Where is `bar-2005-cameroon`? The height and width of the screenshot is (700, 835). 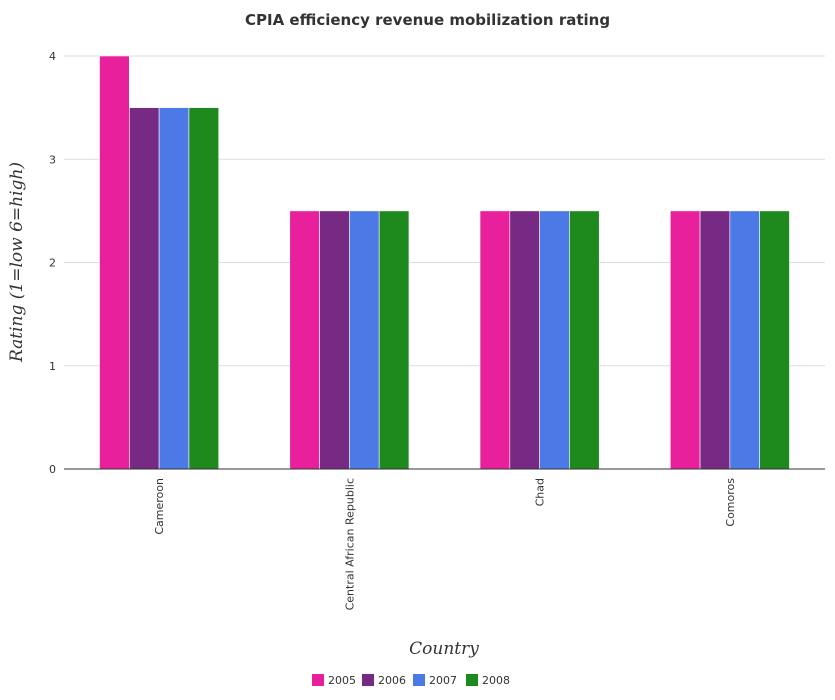 bar-2005-cameroon is located at coordinates (114, 262).